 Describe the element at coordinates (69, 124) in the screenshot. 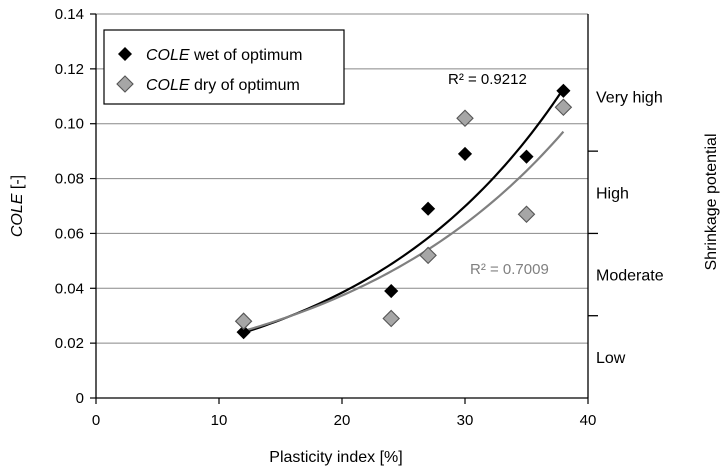

I see `y-tick-label: 0.10` at that location.